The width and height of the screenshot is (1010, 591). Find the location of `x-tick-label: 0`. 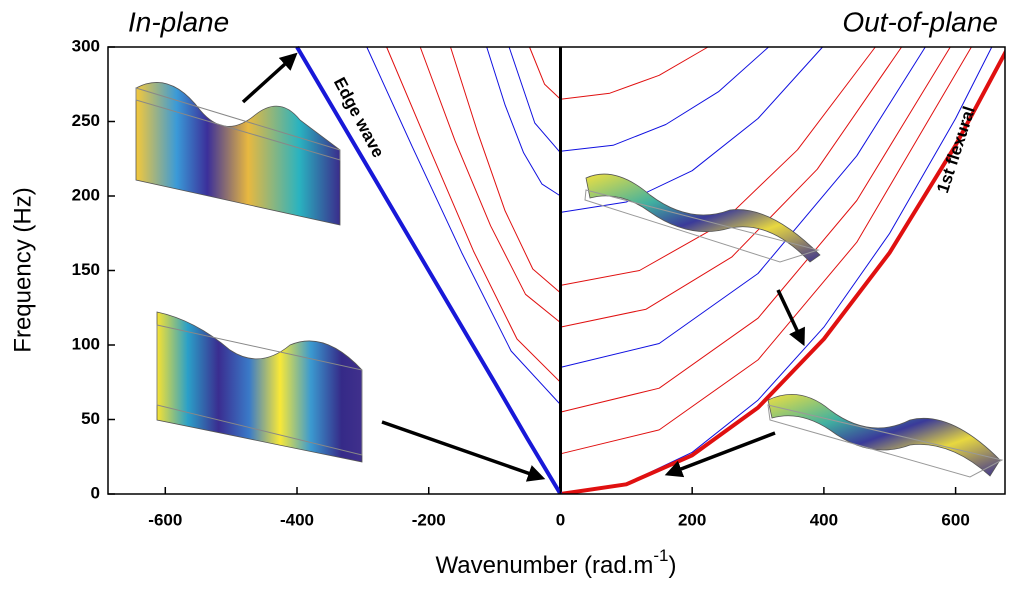

x-tick-label: 0 is located at coordinates (560, 519).